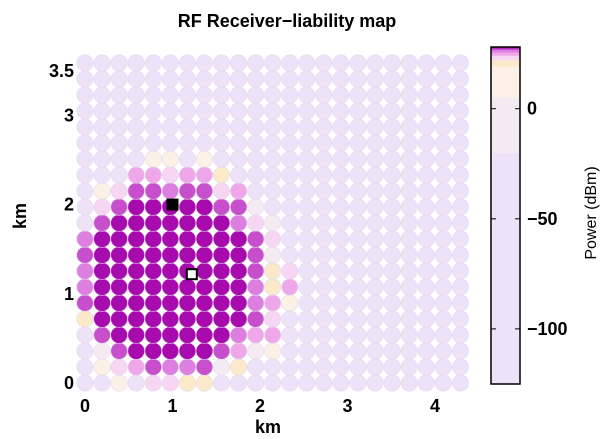 This screenshot has width=604, height=439. Describe the element at coordinates (532, 109) in the screenshot. I see `colorbar-tick-label: 0` at that location.